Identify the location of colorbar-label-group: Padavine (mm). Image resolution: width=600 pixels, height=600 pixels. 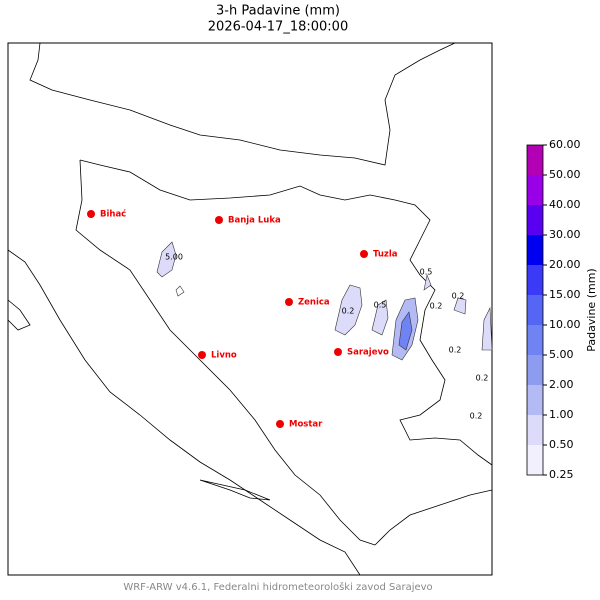
(591, 309).